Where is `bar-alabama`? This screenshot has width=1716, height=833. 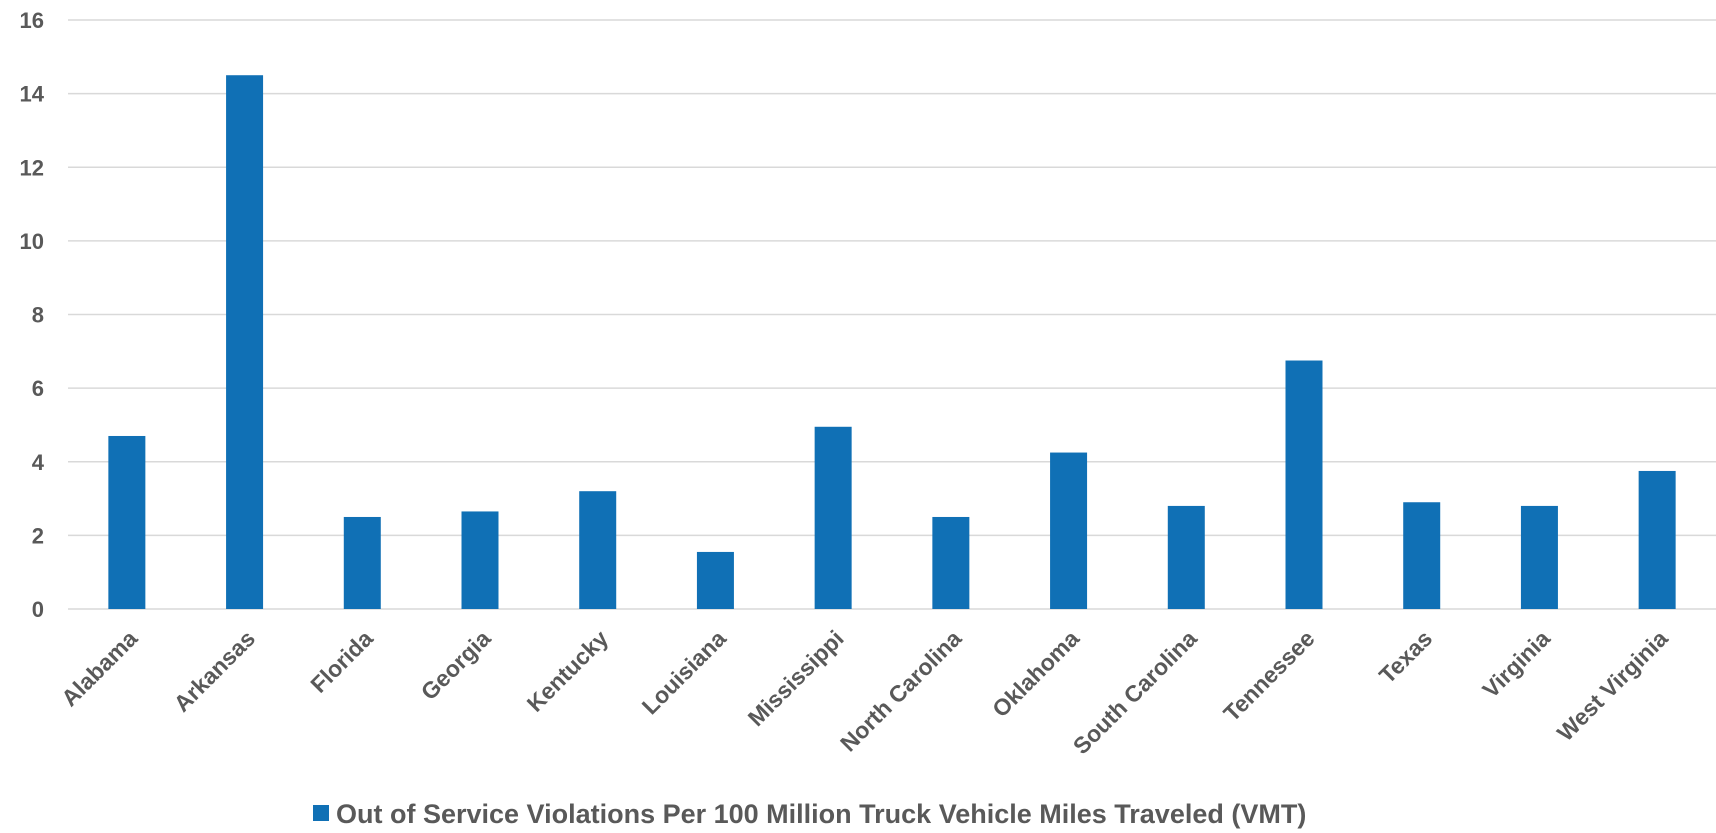
bar-alabama is located at coordinates (127, 522).